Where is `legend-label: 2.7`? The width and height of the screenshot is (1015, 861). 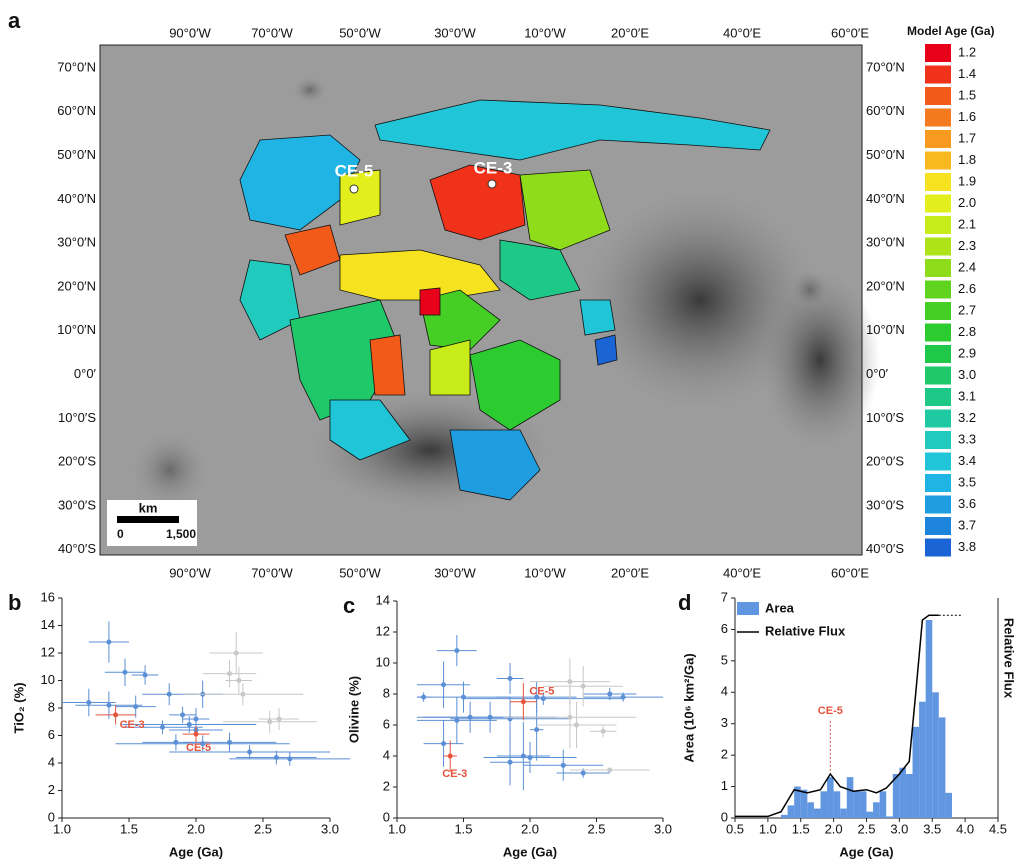
legend-label: 2.7 is located at coordinates (967, 309).